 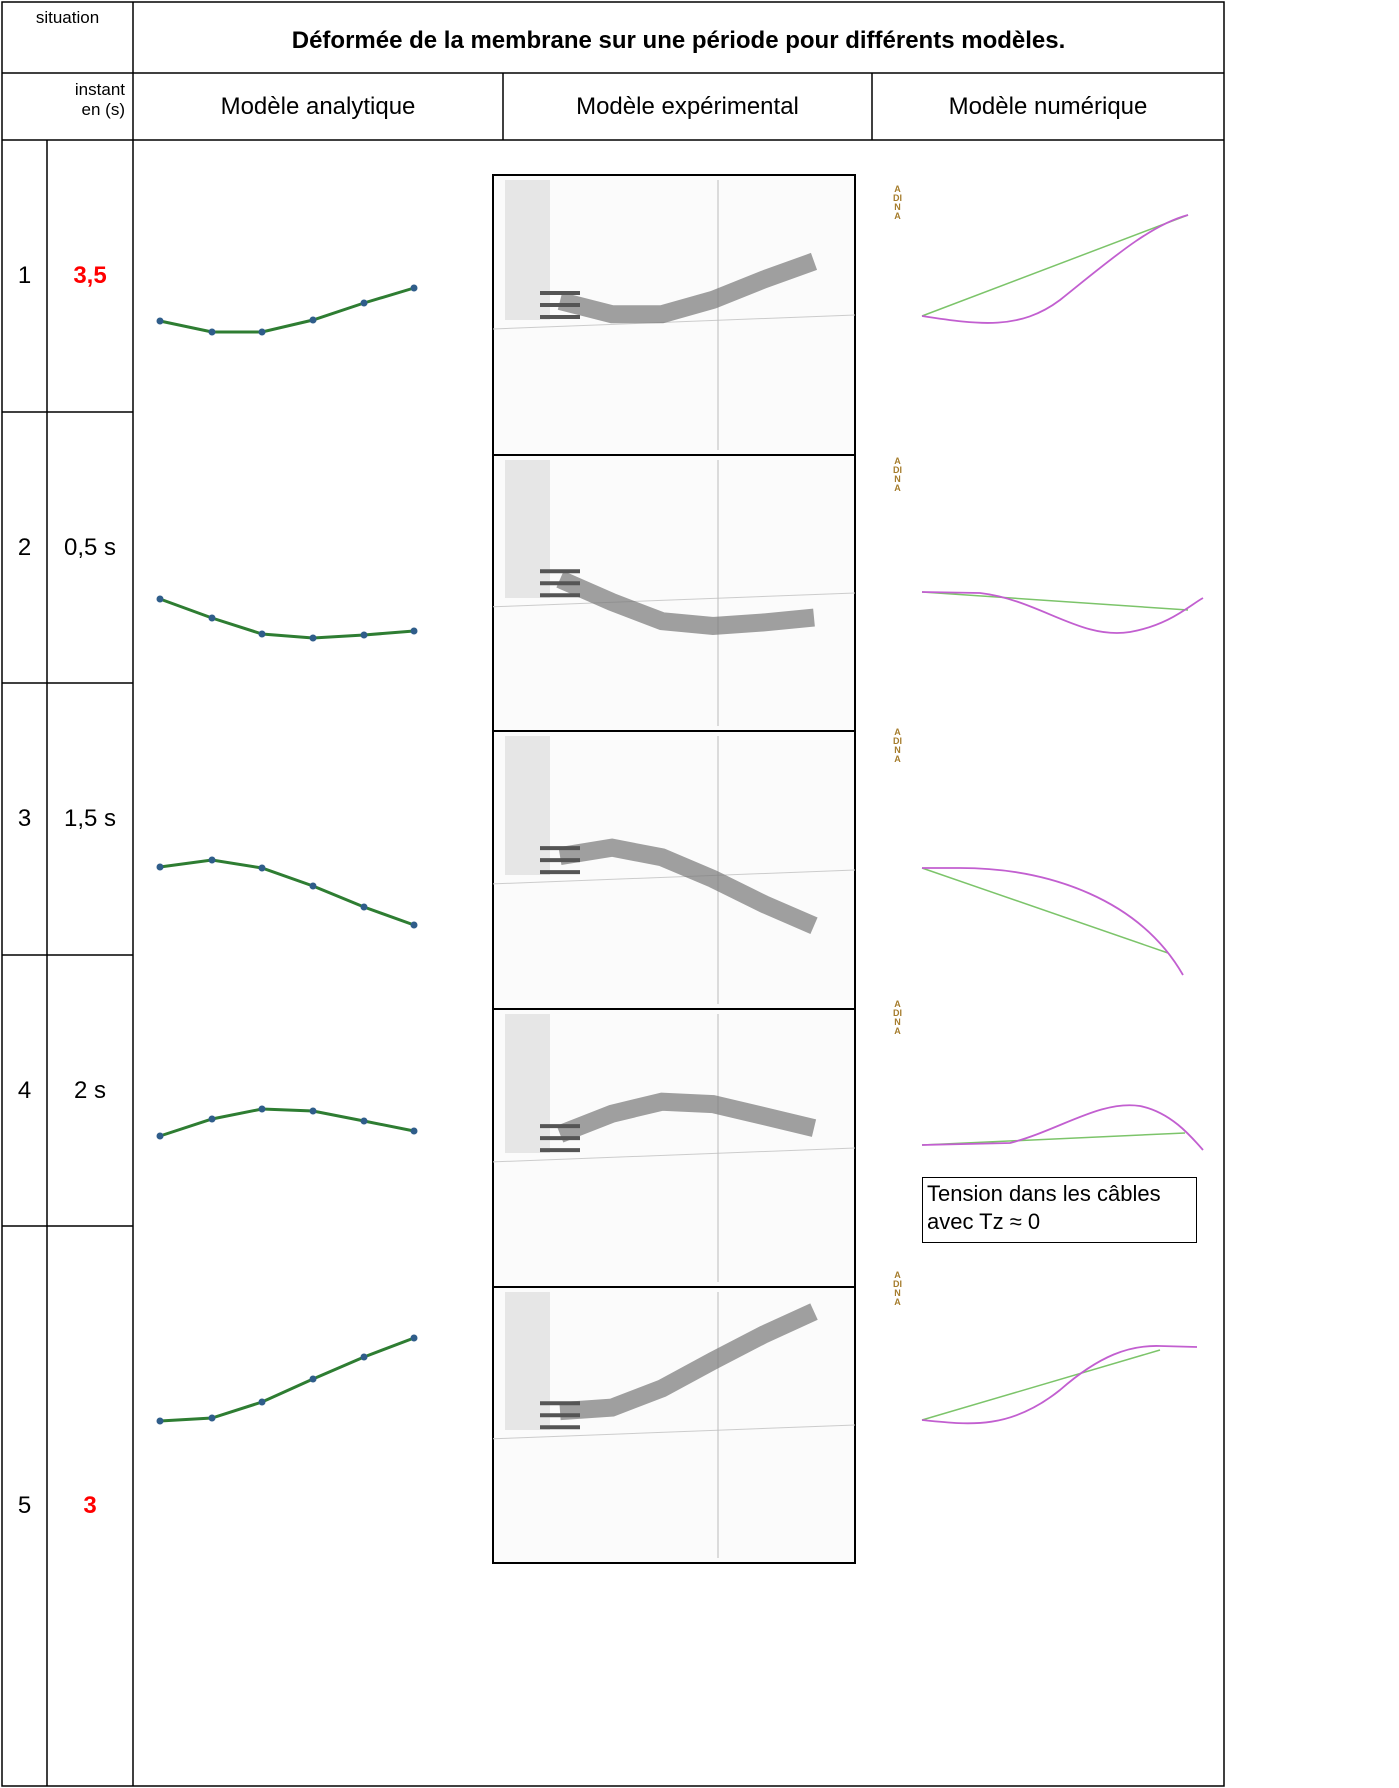 What do you see at coordinates (24, 818) in the screenshot?
I see `situation-number: 3` at bounding box center [24, 818].